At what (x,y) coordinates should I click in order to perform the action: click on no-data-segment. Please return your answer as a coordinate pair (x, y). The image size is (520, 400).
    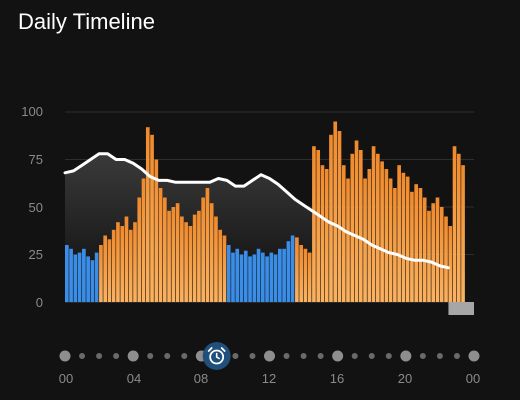
    Looking at the image, I should click on (461, 308).